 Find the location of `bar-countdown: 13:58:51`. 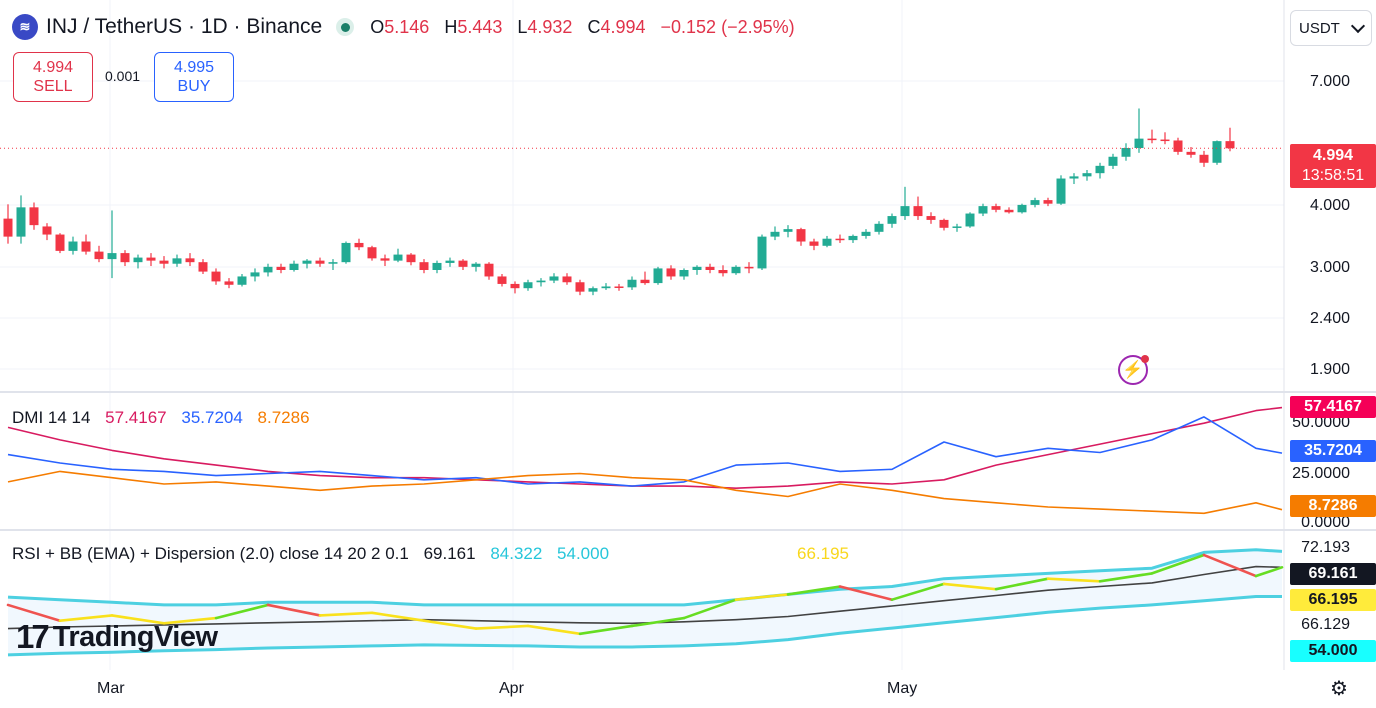

bar-countdown: 13:58:51 is located at coordinates (1333, 175).